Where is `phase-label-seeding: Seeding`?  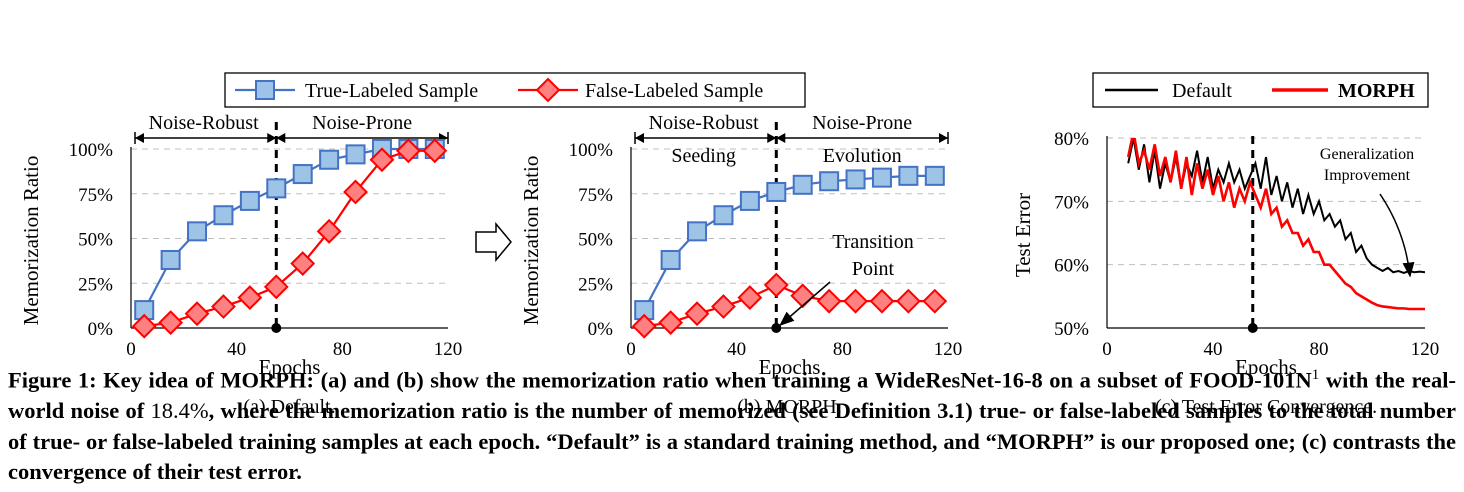
phase-label-seeding: Seeding is located at coordinates (703, 156).